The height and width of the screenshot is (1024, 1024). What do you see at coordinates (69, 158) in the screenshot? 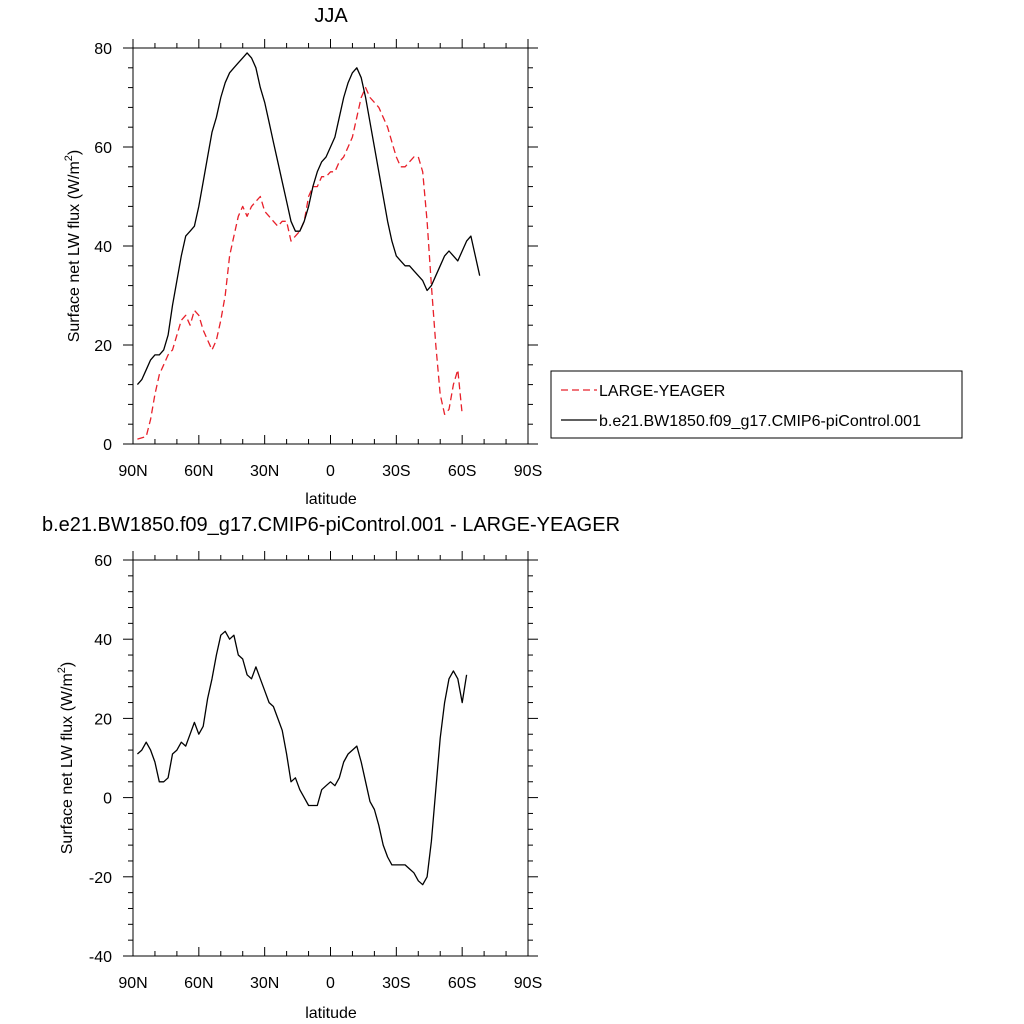
I see `top-y-axis-label-sup: 2` at bounding box center [69, 158].